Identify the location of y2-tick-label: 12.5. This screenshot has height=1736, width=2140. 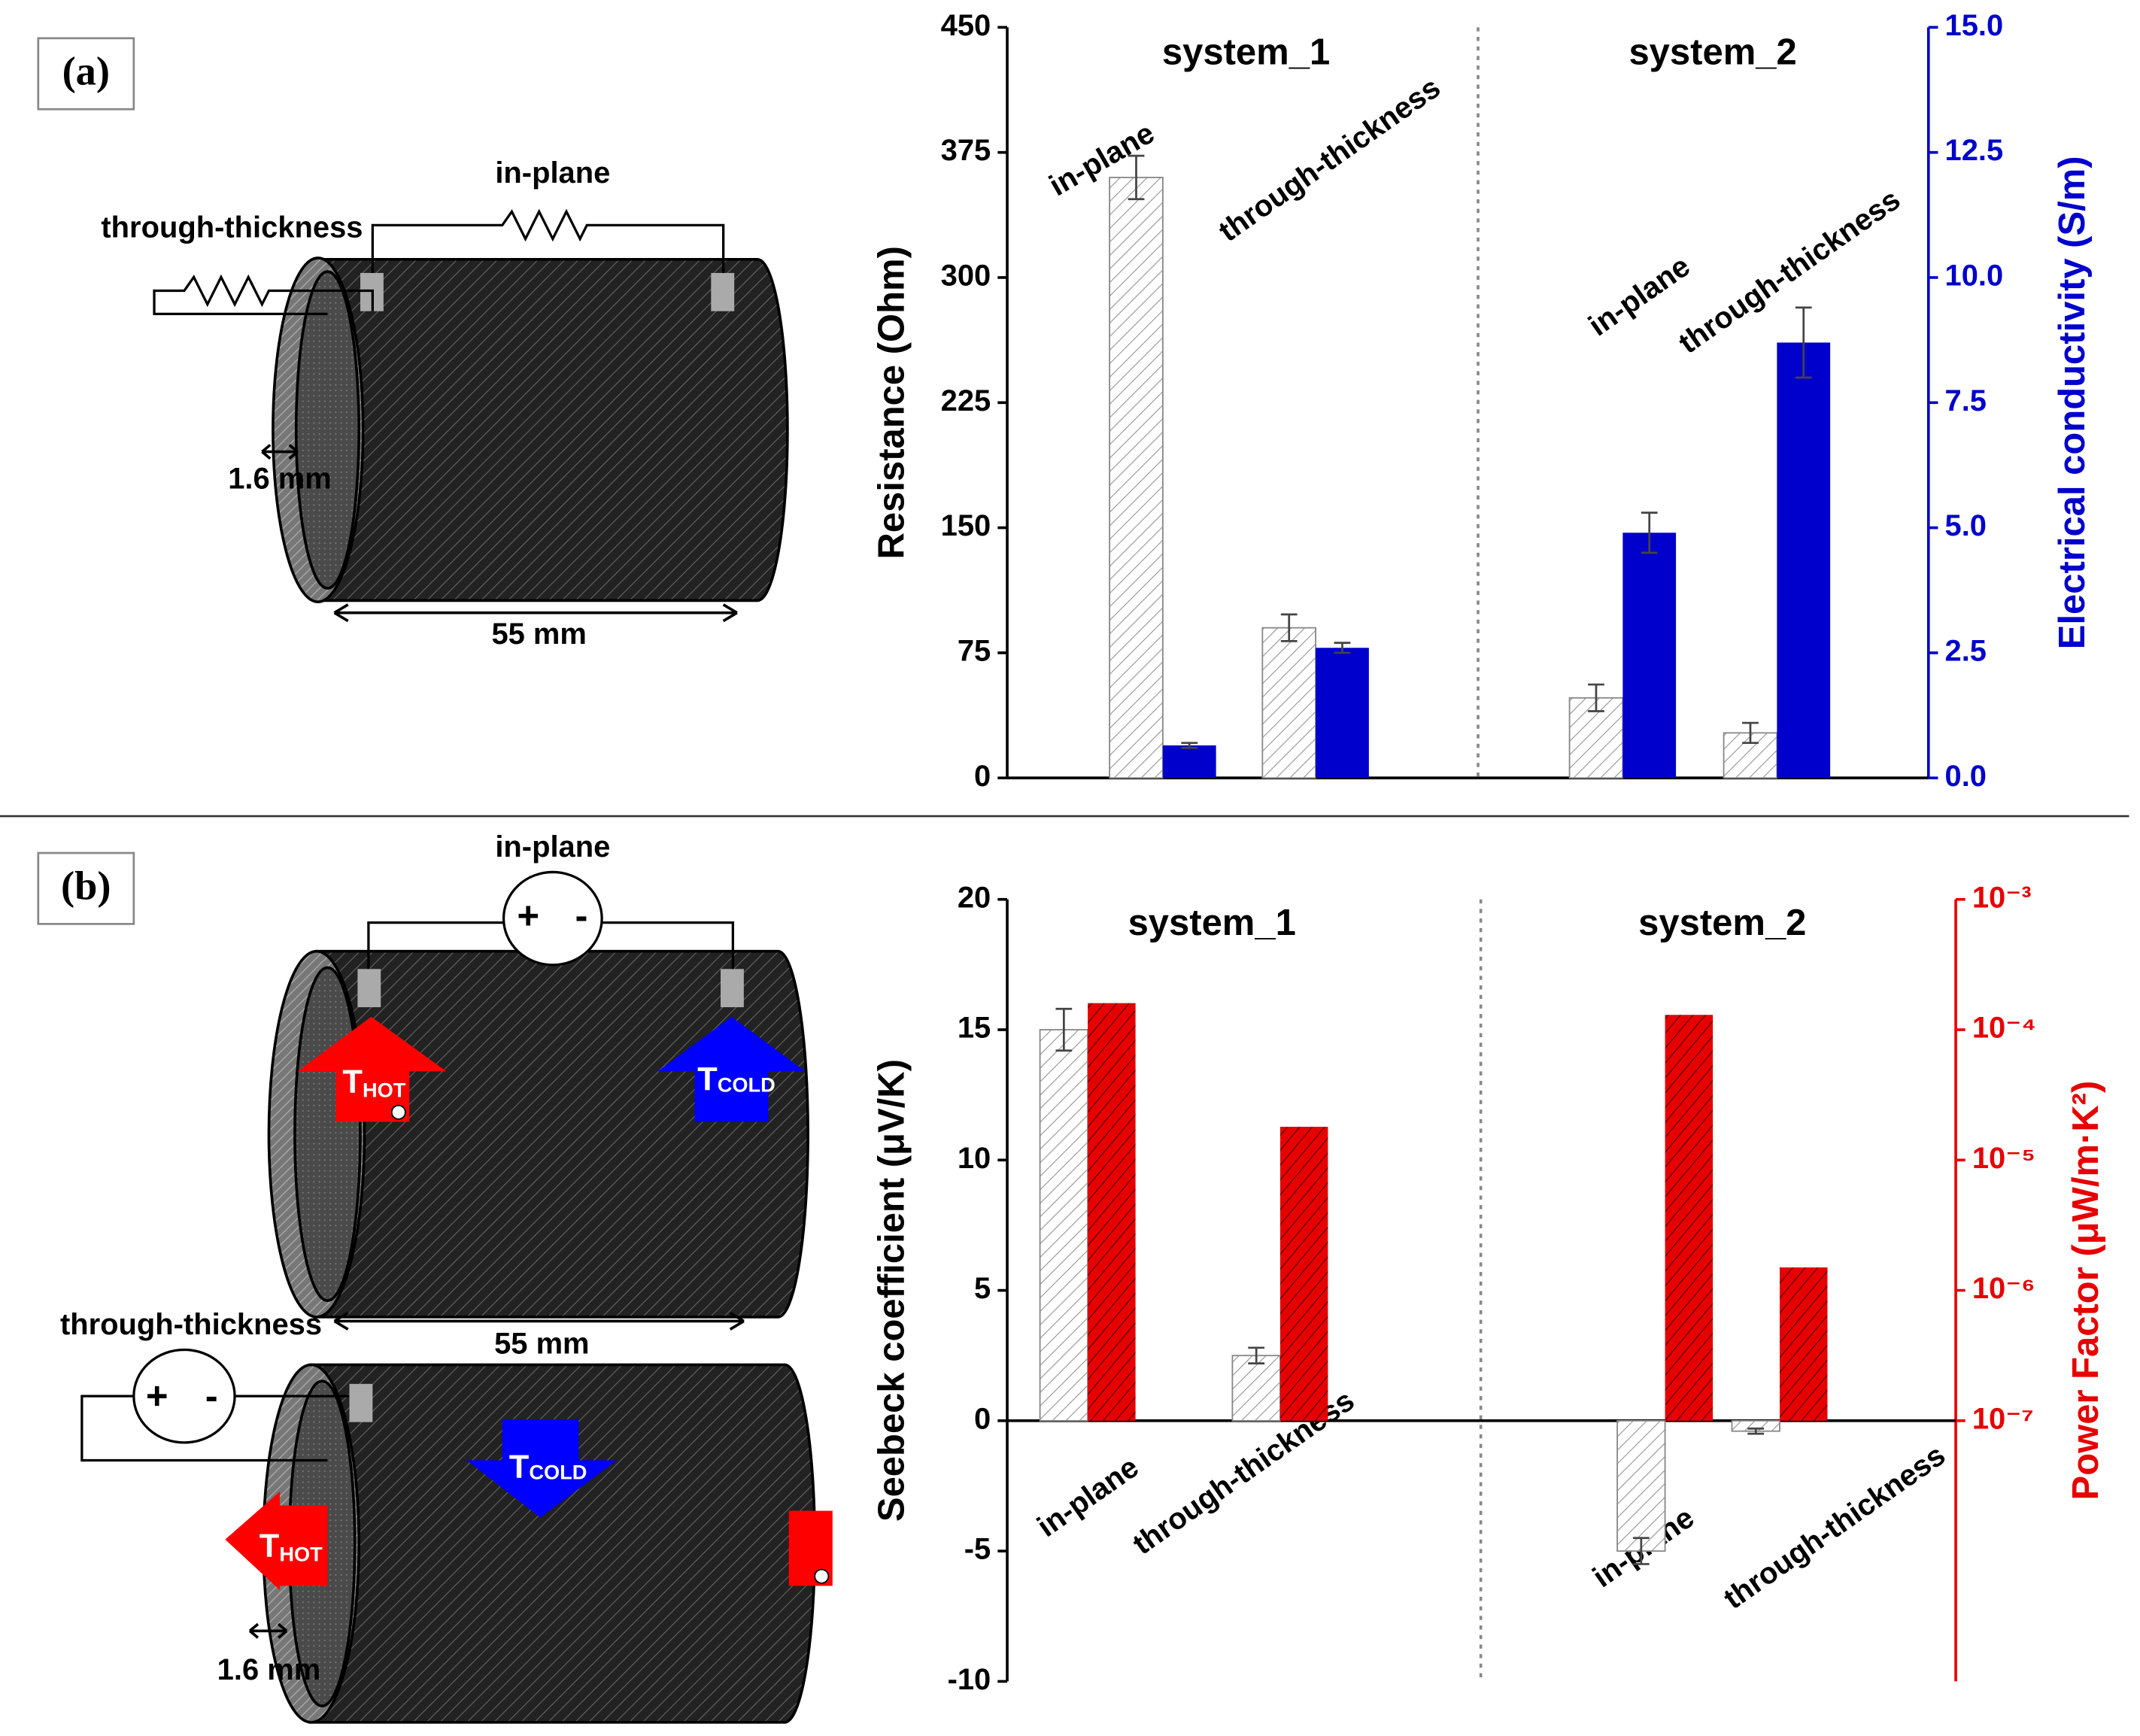
(1975, 150).